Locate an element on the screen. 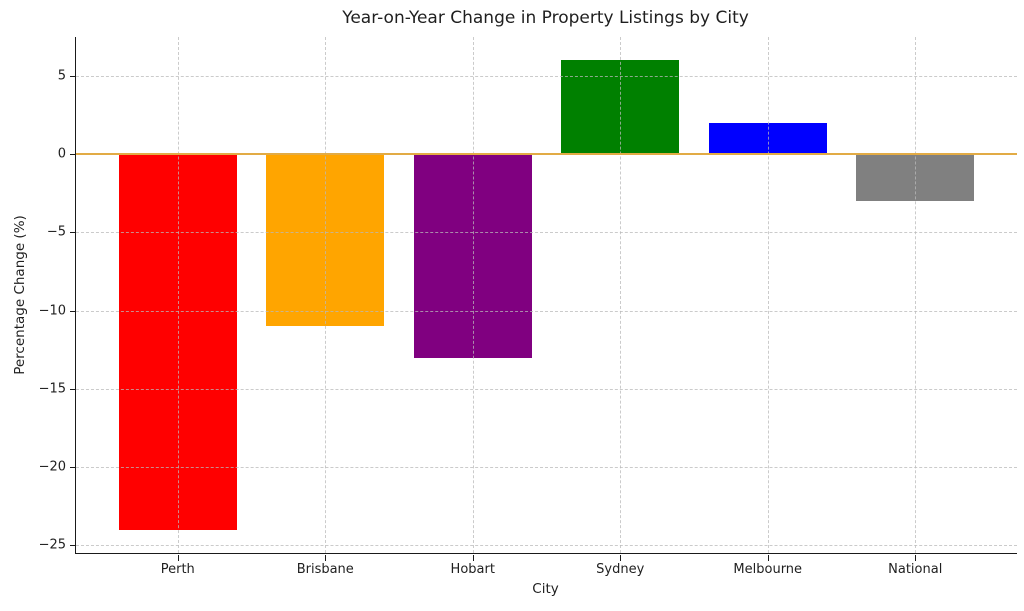 The width and height of the screenshot is (1024, 611). x-tick-label-sydney: Sydney is located at coordinates (620, 569).